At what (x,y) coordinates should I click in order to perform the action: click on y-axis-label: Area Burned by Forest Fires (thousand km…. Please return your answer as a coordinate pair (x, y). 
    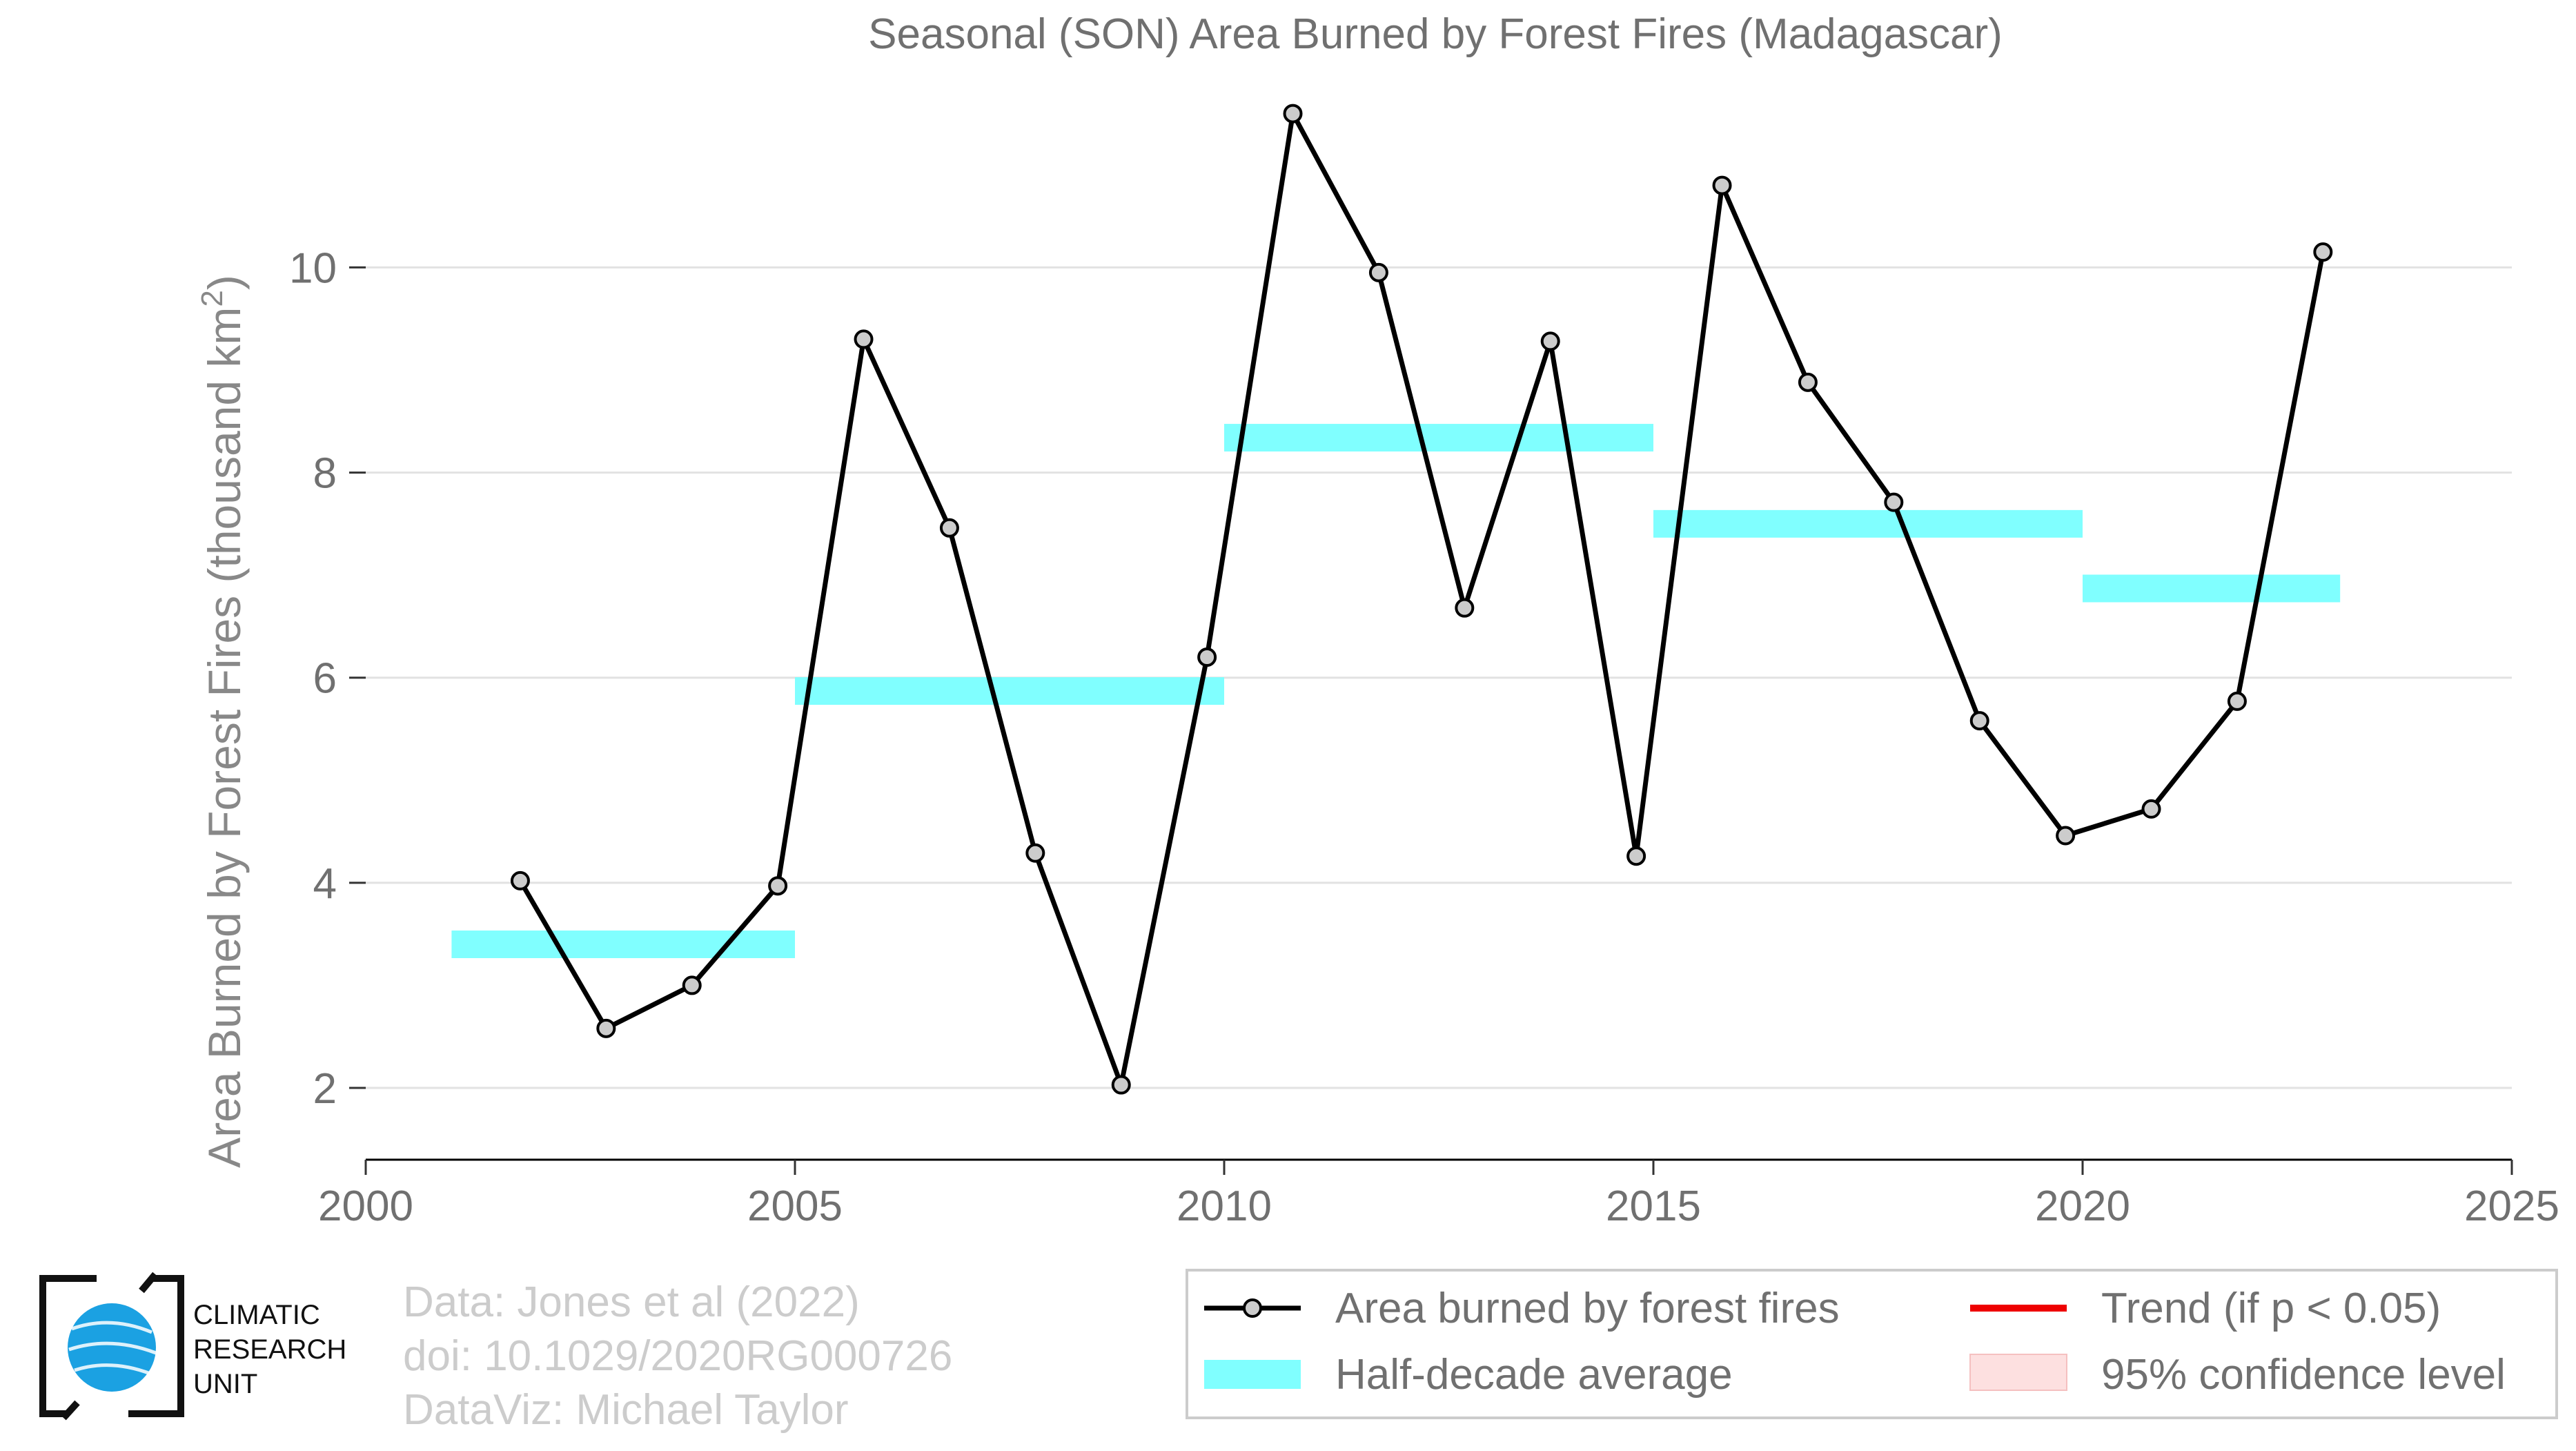
    Looking at the image, I should click on (222, 722).